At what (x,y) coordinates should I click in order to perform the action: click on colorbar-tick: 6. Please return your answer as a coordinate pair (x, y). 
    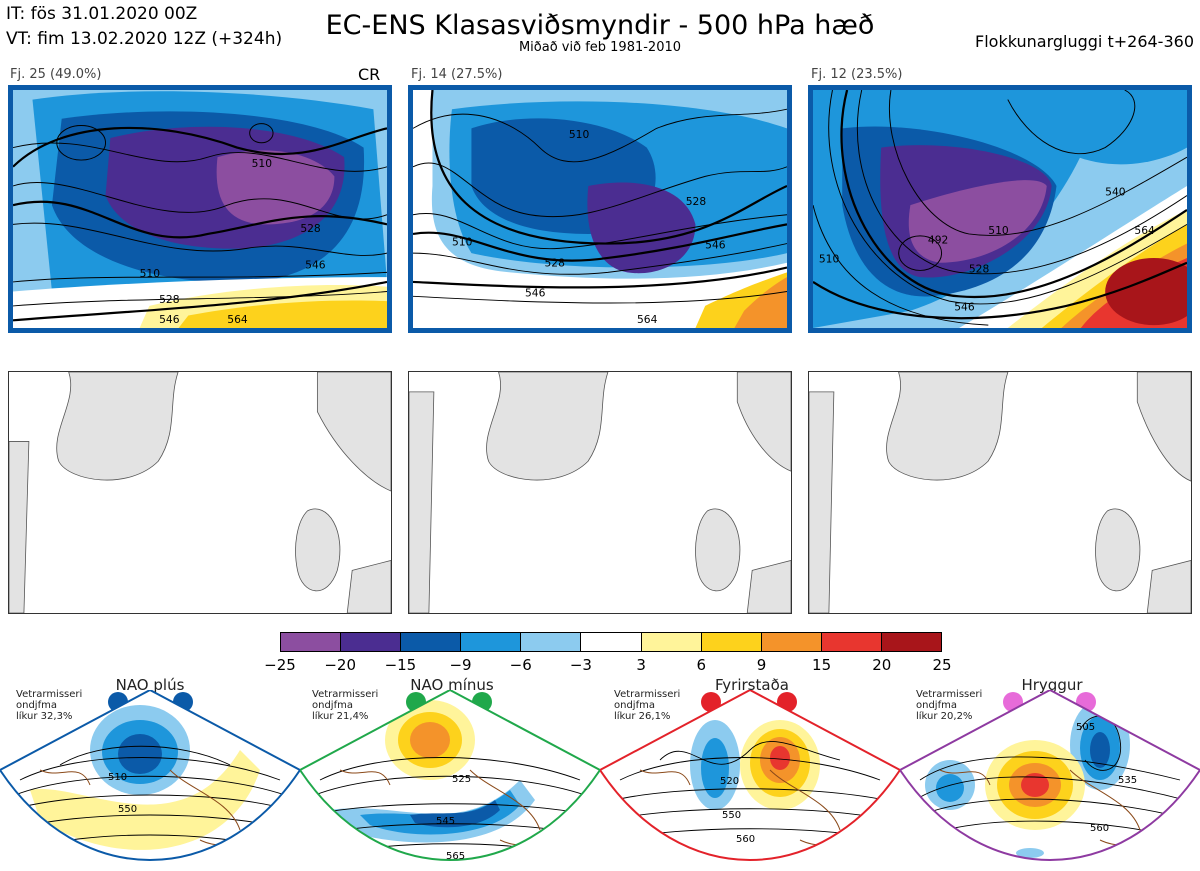
    Looking at the image, I should click on (701, 665).